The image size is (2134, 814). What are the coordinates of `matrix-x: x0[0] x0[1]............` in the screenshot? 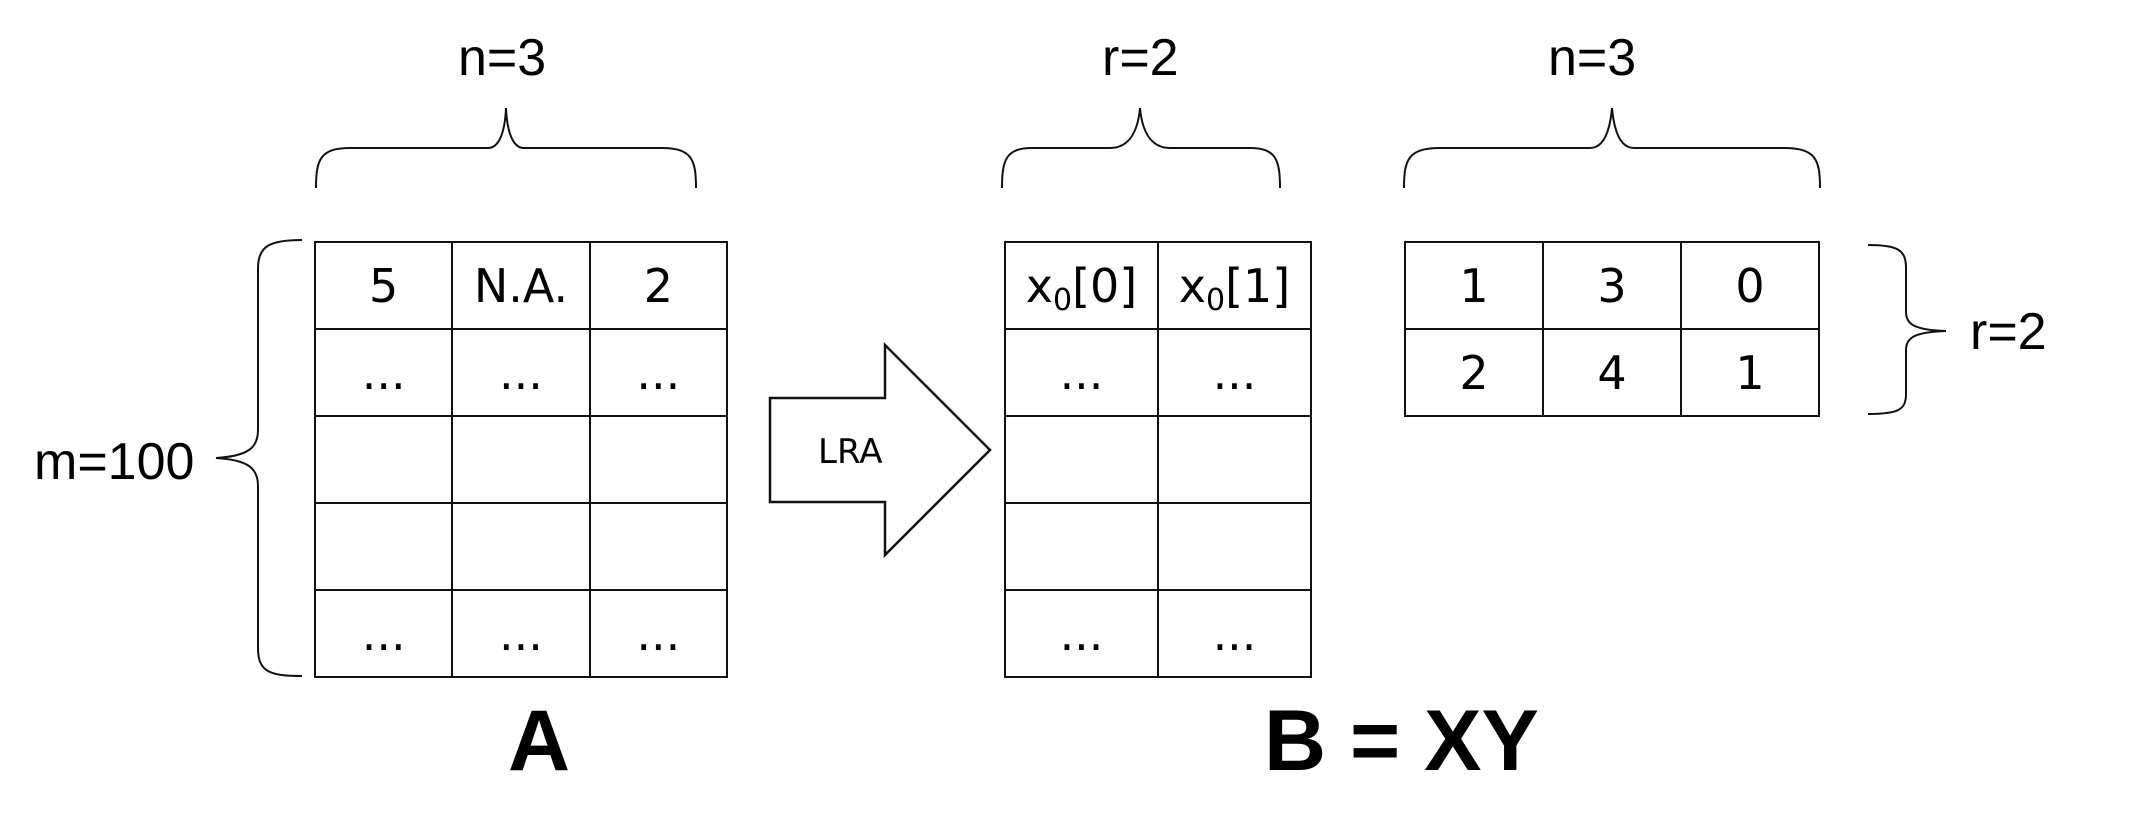 It's located at (1158, 459).